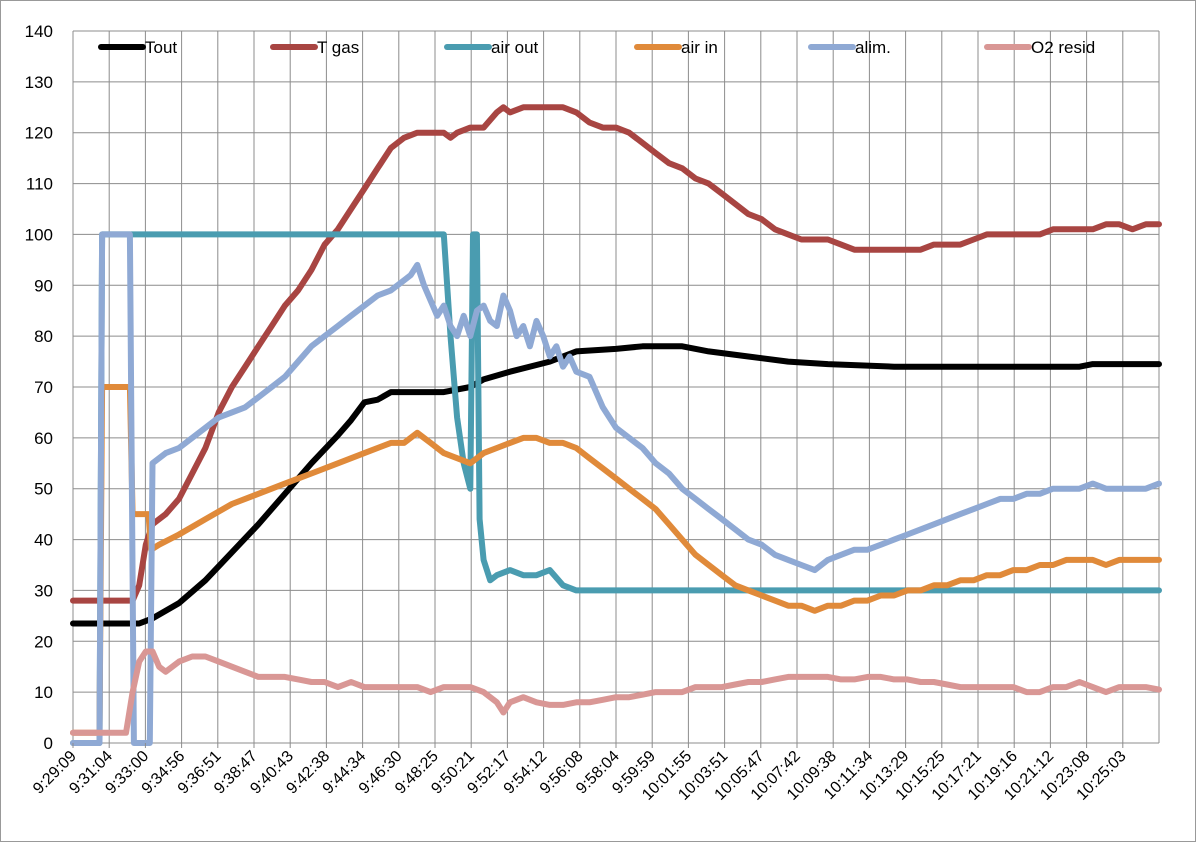 The height and width of the screenshot is (846, 1196). What do you see at coordinates (43, 489) in the screenshot?
I see `y-tick-label: 50` at bounding box center [43, 489].